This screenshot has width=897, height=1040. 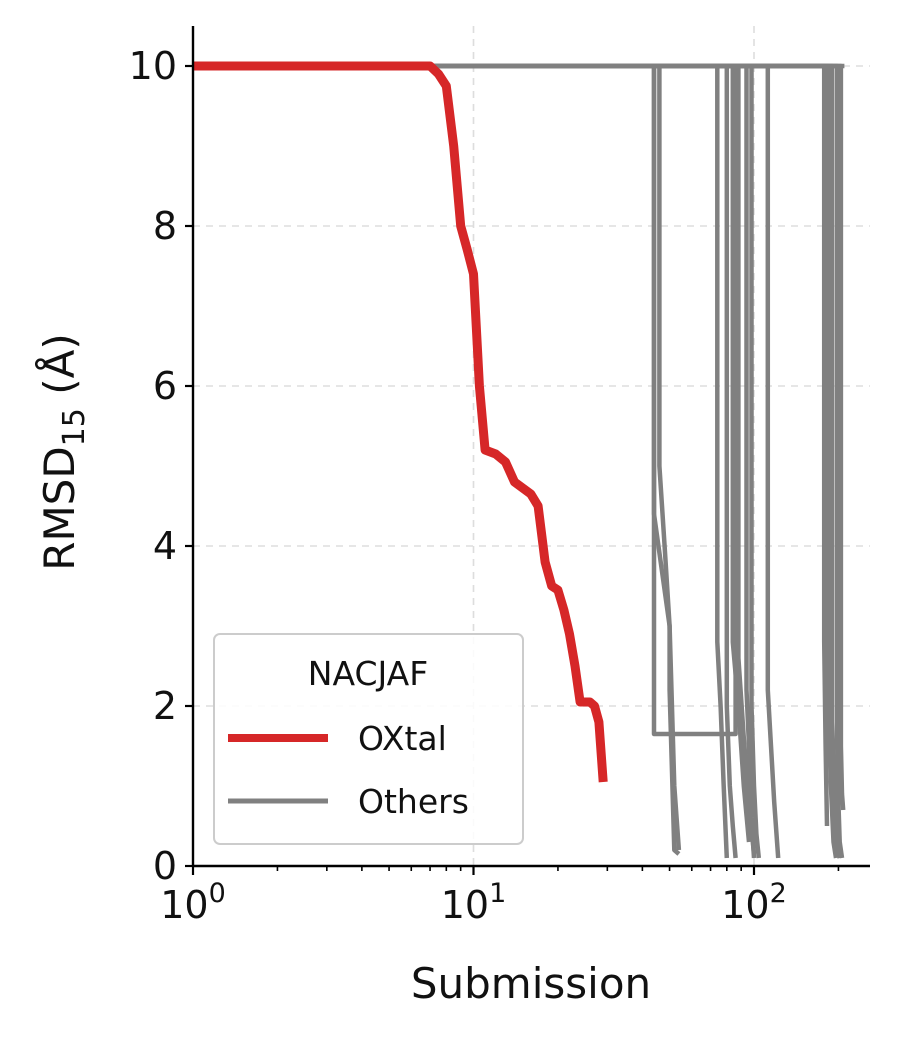 I want to click on legend-label-others: Others, so click(x=413, y=801).